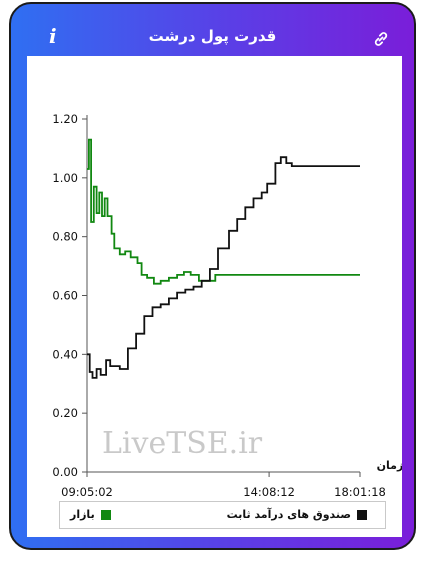  I want to click on info-icon: i, so click(53, 36).